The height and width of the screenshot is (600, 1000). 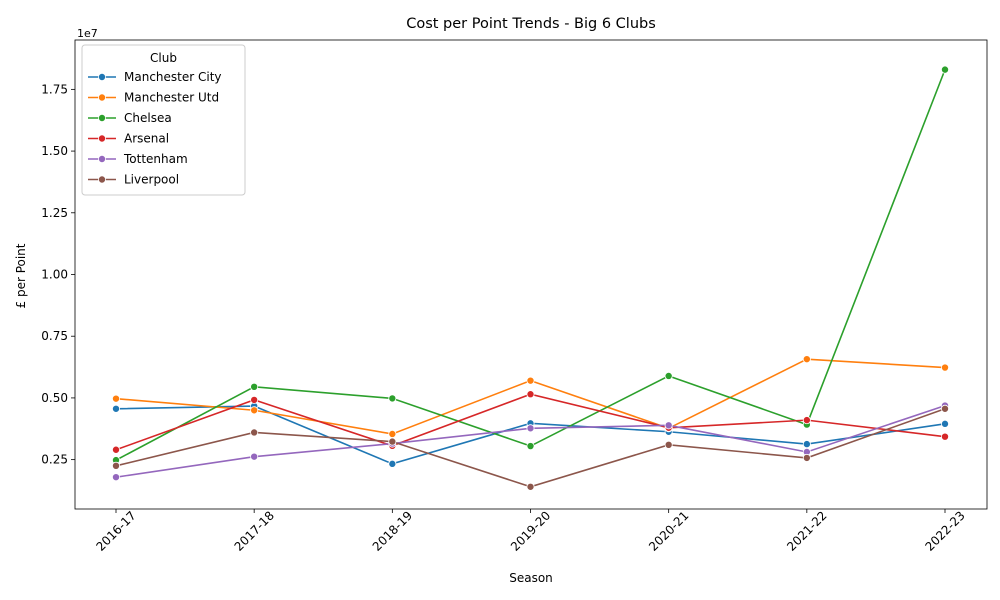 What do you see at coordinates (102, 138) in the screenshot?
I see `legend-marker-arsenal` at bounding box center [102, 138].